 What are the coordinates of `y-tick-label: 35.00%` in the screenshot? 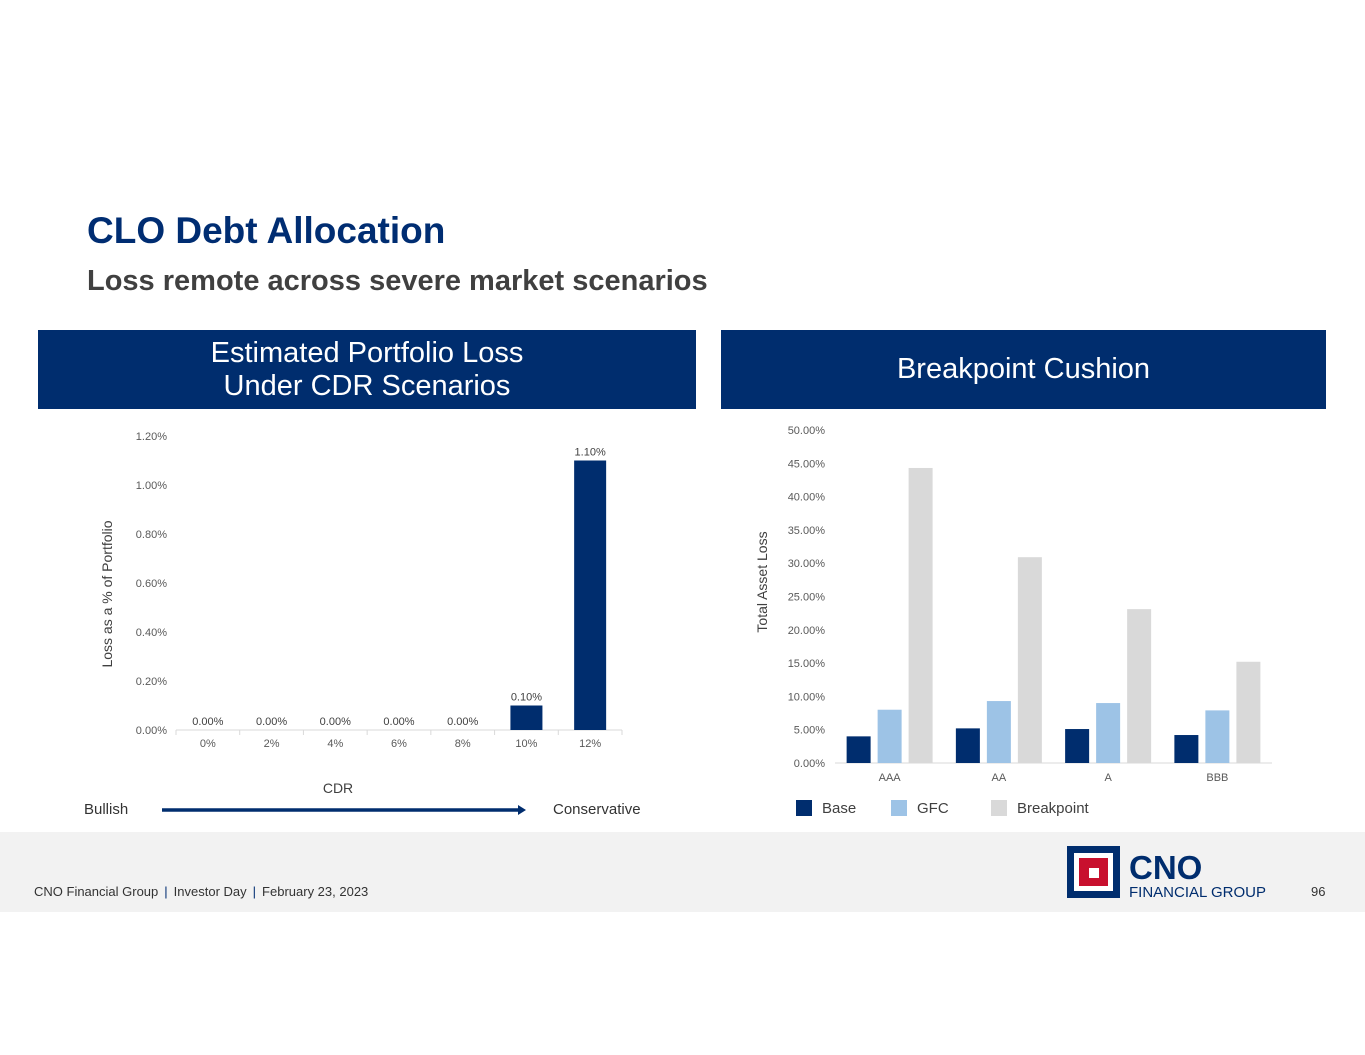 It's located at (807, 531).